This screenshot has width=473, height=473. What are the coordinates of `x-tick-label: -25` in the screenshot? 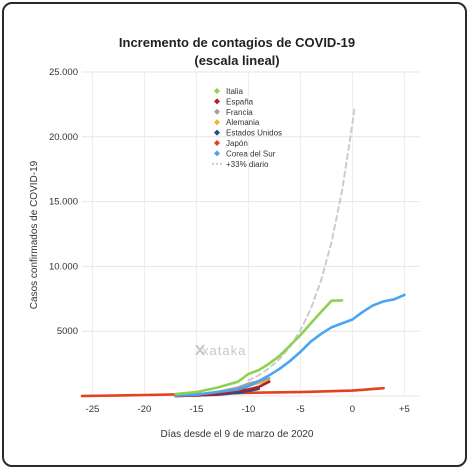 It's located at (93, 409).